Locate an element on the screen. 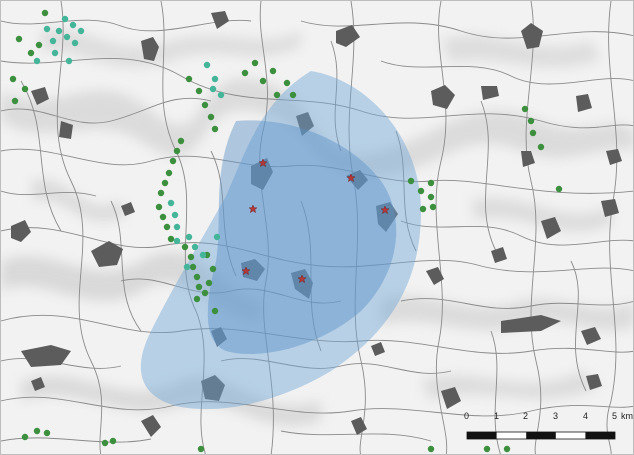 This screenshot has height=455, width=634. scale-label-0: 0 is located at coordinates (467, 416).